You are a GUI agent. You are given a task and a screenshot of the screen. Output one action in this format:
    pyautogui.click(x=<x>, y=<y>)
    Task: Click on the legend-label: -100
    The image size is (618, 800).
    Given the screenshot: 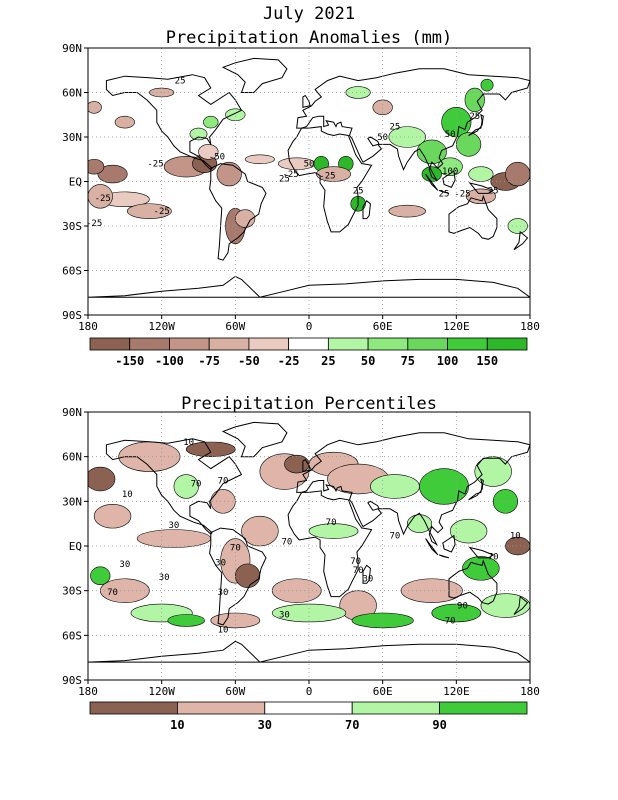 What is the action you would take?
    pyautogui.click(x=169, y=361)
    